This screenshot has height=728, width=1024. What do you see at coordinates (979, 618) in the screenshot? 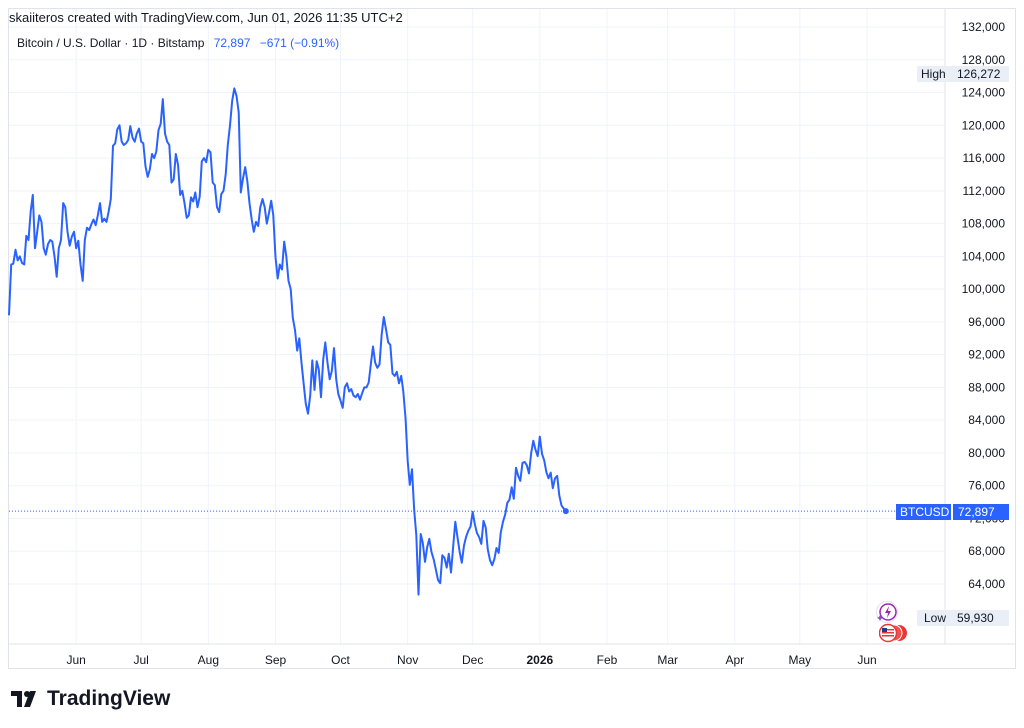
I see `low-value: 59,930` at bounding box center [979, 618].